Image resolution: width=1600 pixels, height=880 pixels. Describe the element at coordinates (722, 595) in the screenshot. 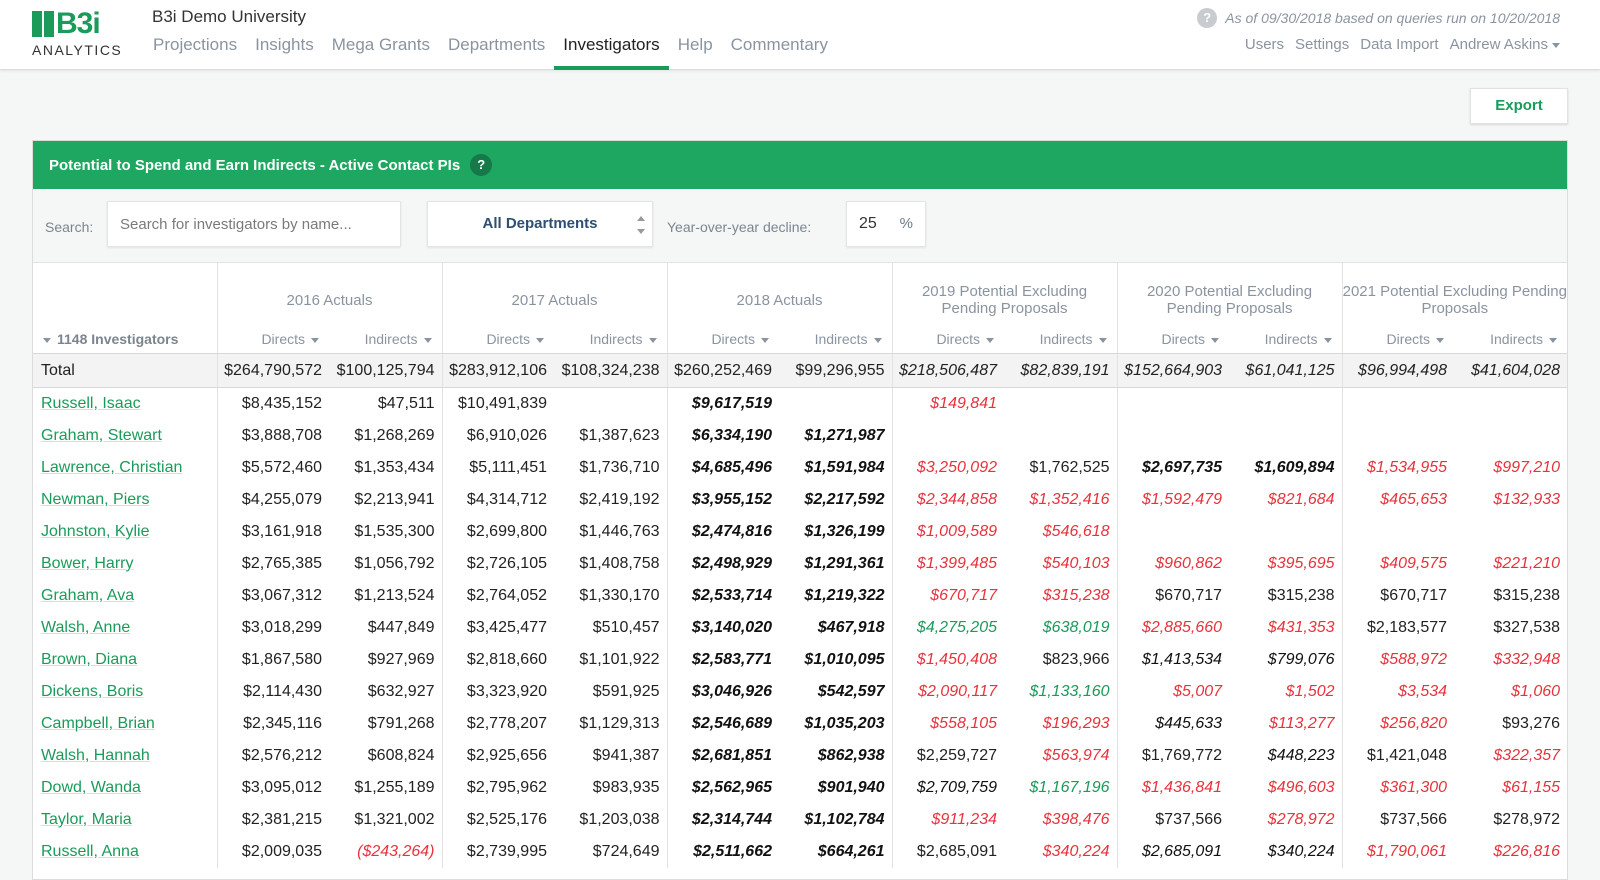

I see `table-cell: $2,533,714` at that location.